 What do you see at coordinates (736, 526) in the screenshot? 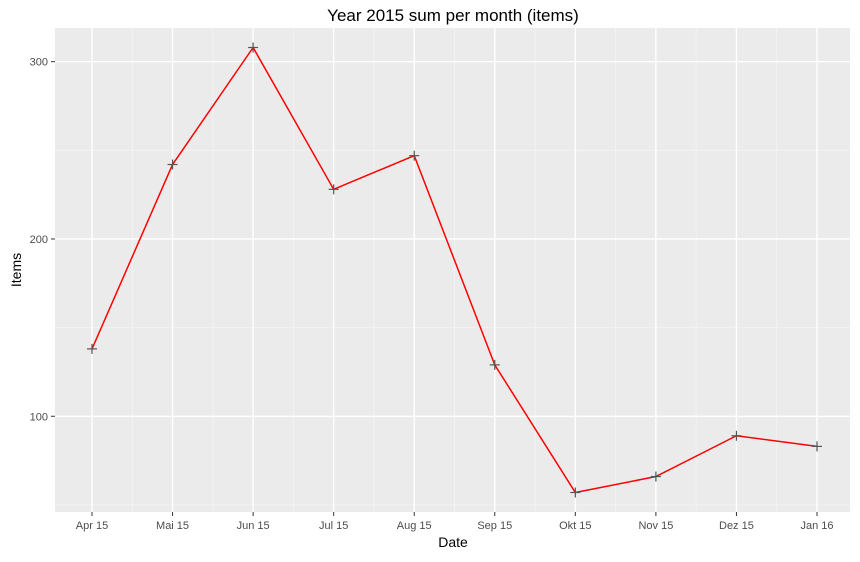
I see `x-tick-label: Dez 15` at bounding box center [736, 526].